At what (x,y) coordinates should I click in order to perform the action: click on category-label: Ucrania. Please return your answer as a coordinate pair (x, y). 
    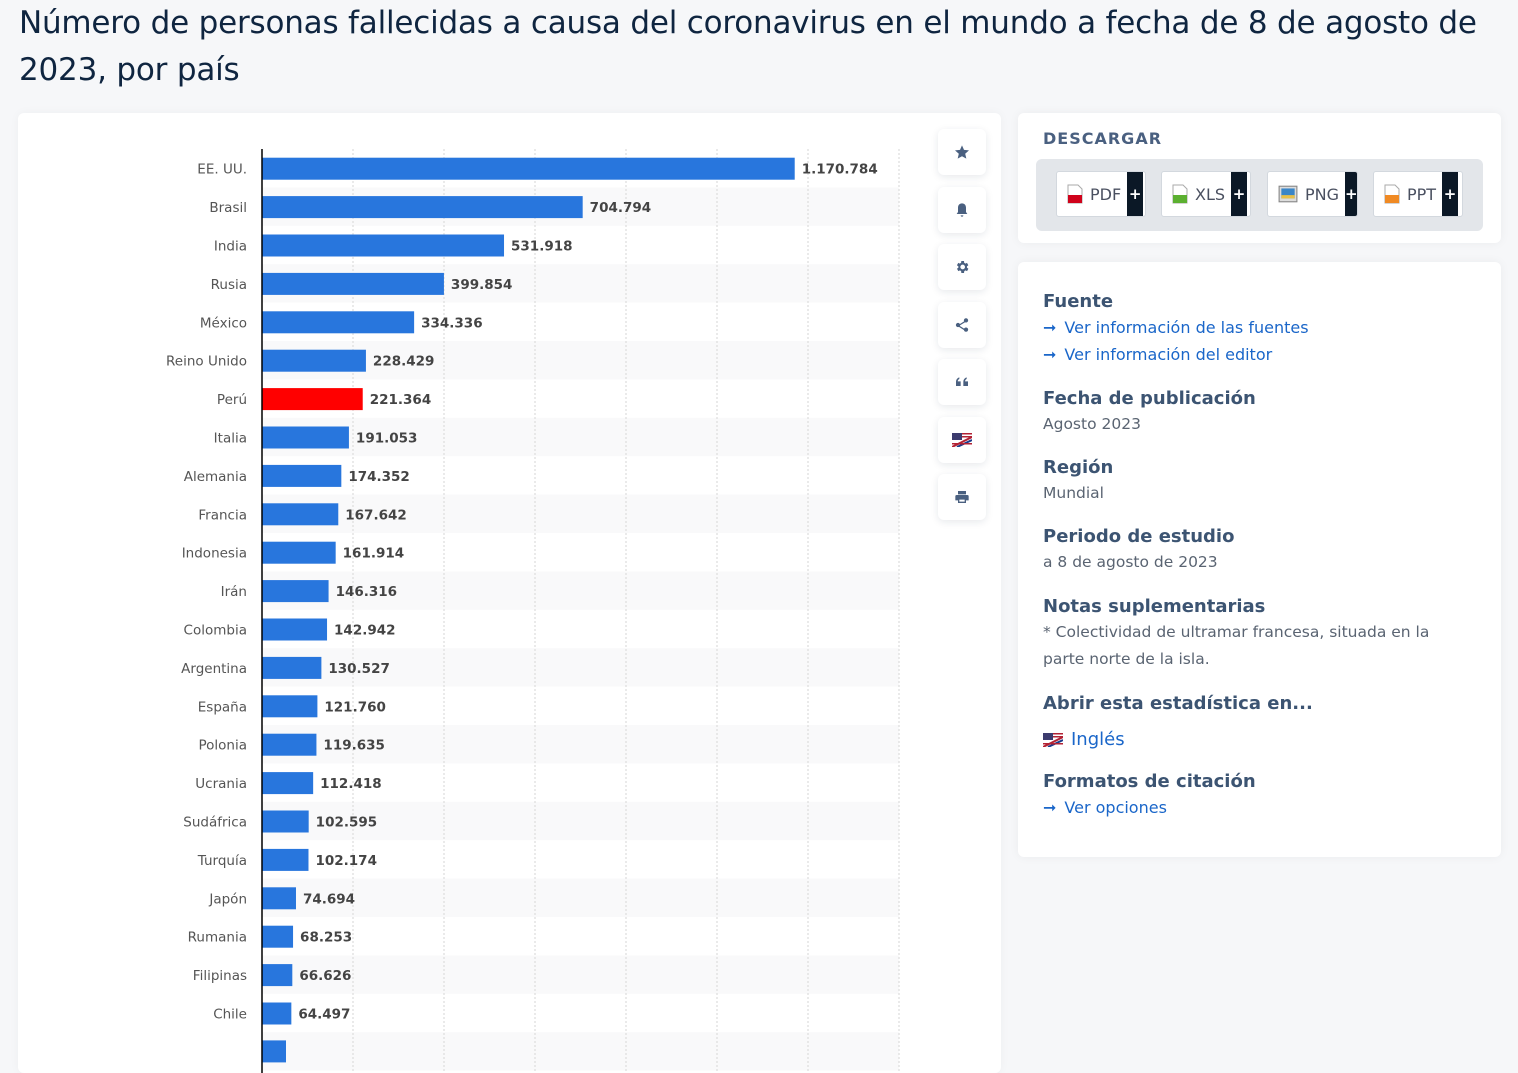
    Looking at the image, I should click on (221, 784).